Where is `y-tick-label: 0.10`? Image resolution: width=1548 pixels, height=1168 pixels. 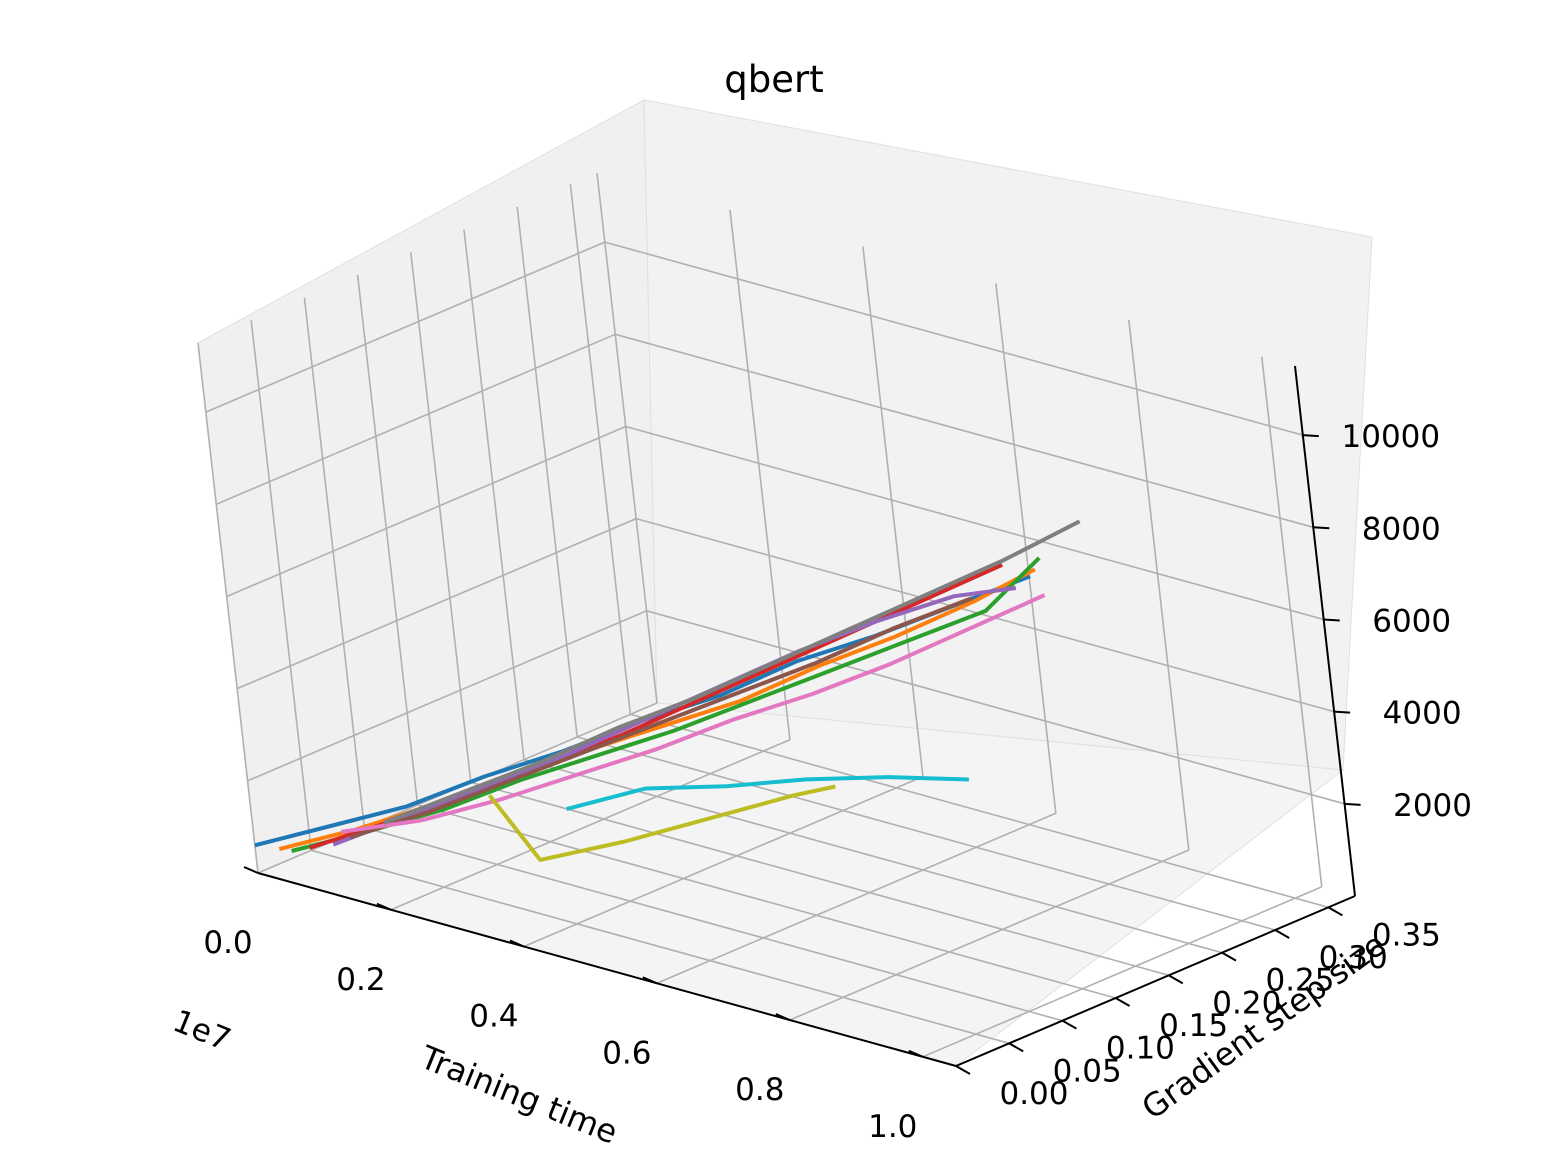
y-tick-label: 0.10 is located at coordinates (1140, 1049).